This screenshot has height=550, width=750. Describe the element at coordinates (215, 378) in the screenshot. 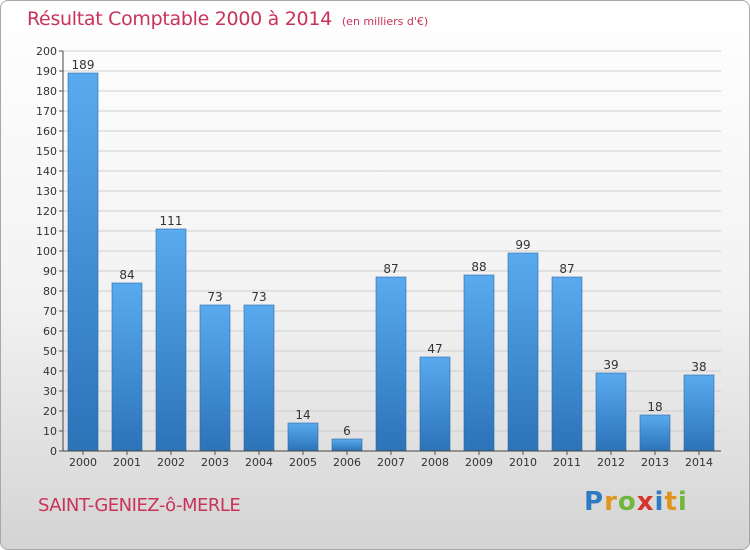

I see `bar-2003` at that location.